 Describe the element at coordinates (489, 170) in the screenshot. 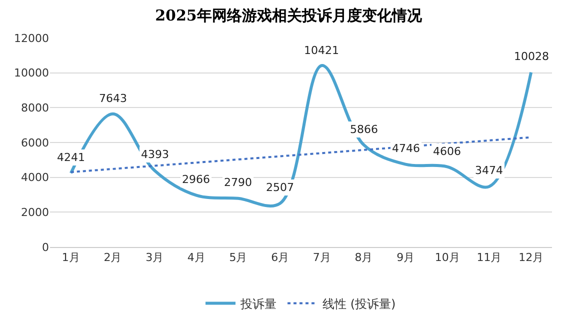

I see `data-label: 3474` at that location.